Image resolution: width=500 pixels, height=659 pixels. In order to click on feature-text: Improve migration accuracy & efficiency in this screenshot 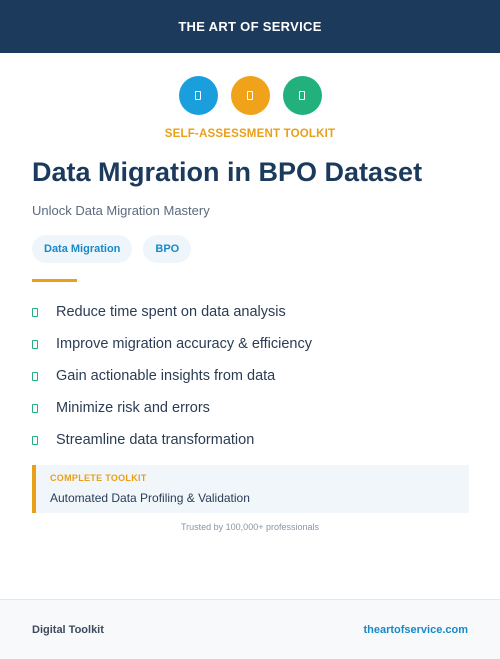, I will do `click(184, 344)`.